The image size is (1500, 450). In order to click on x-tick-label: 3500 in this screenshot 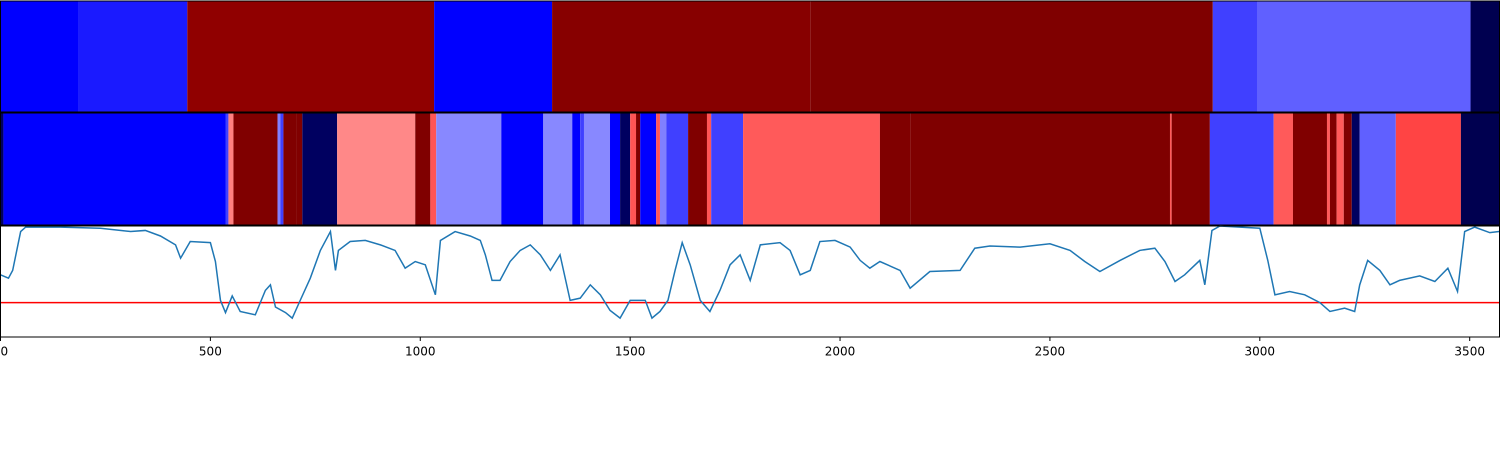, I will do `click(1469, 352)`.